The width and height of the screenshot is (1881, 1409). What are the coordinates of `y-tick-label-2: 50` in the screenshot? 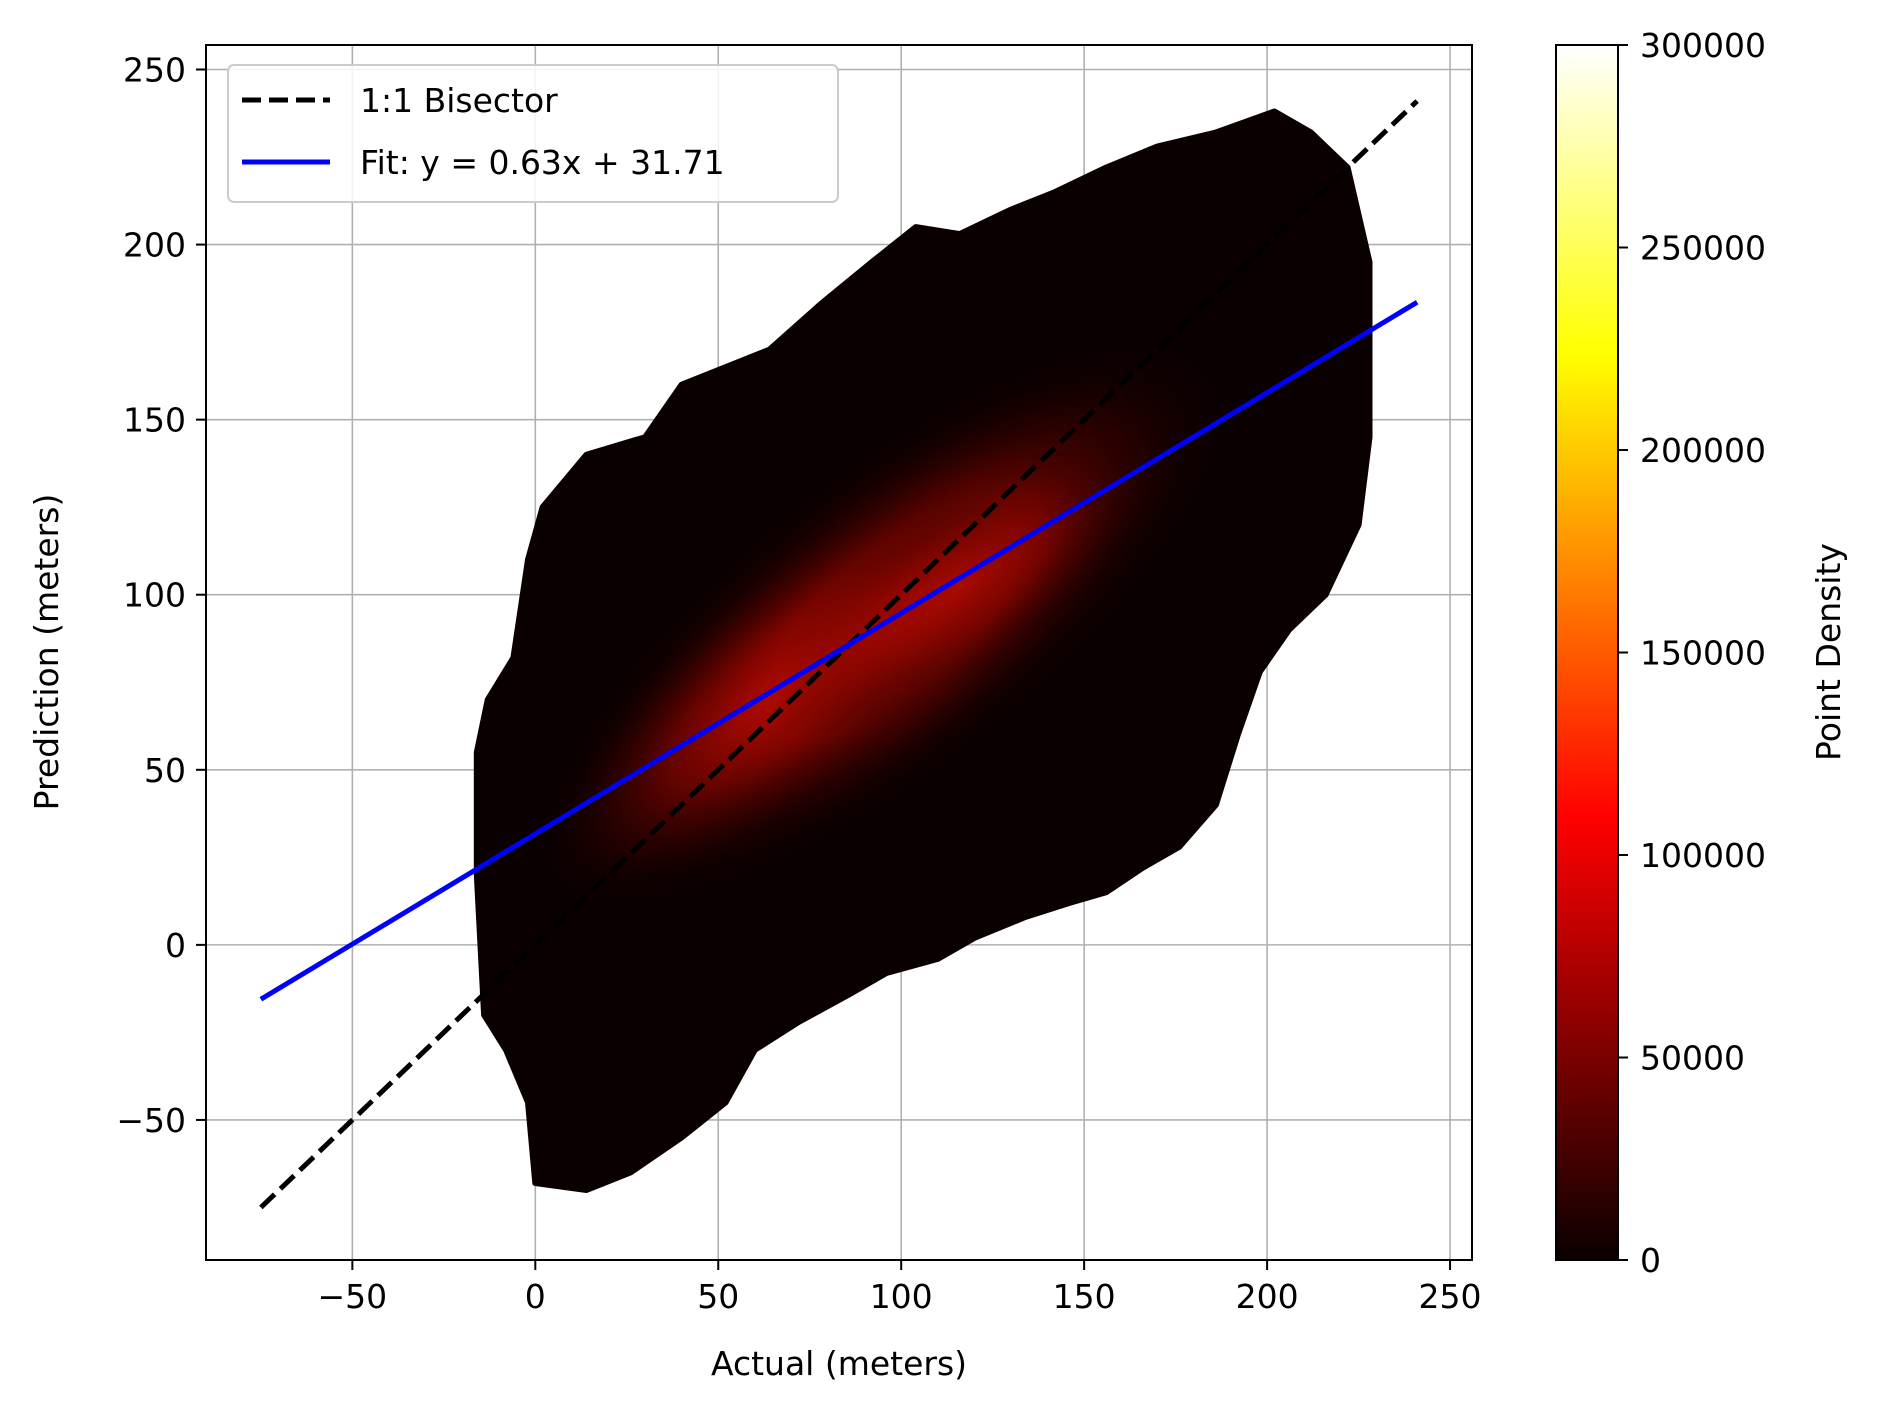 It's located at (165, 770).